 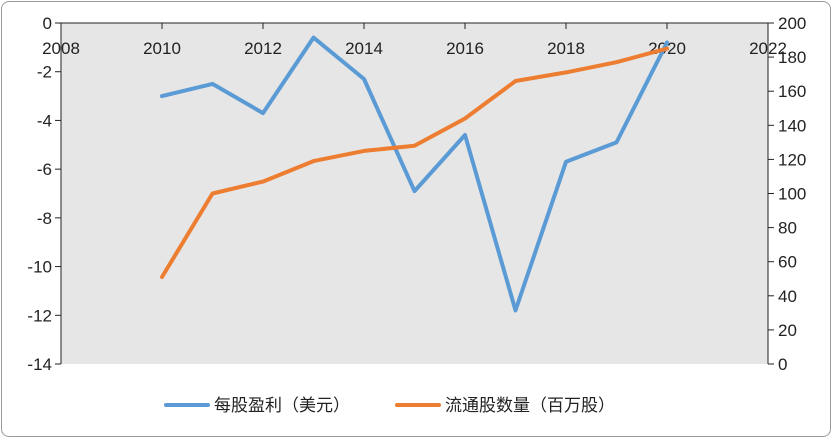 What do you see at coordinates (792, 125) in the screenshot?
I see `right-axis-tick-label: 140` at bounding box center [792, 125].